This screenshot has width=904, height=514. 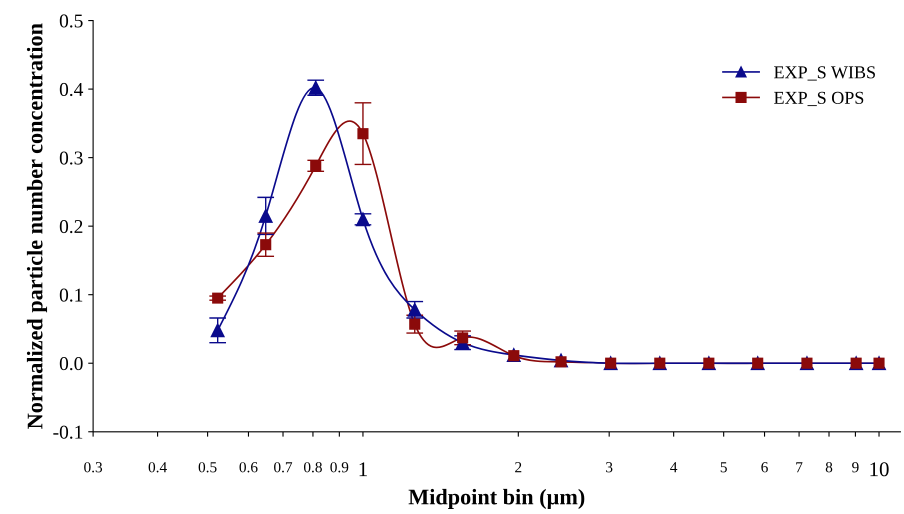 I want to click on y-tick-label: 0.2, so click(x=71, y=227).